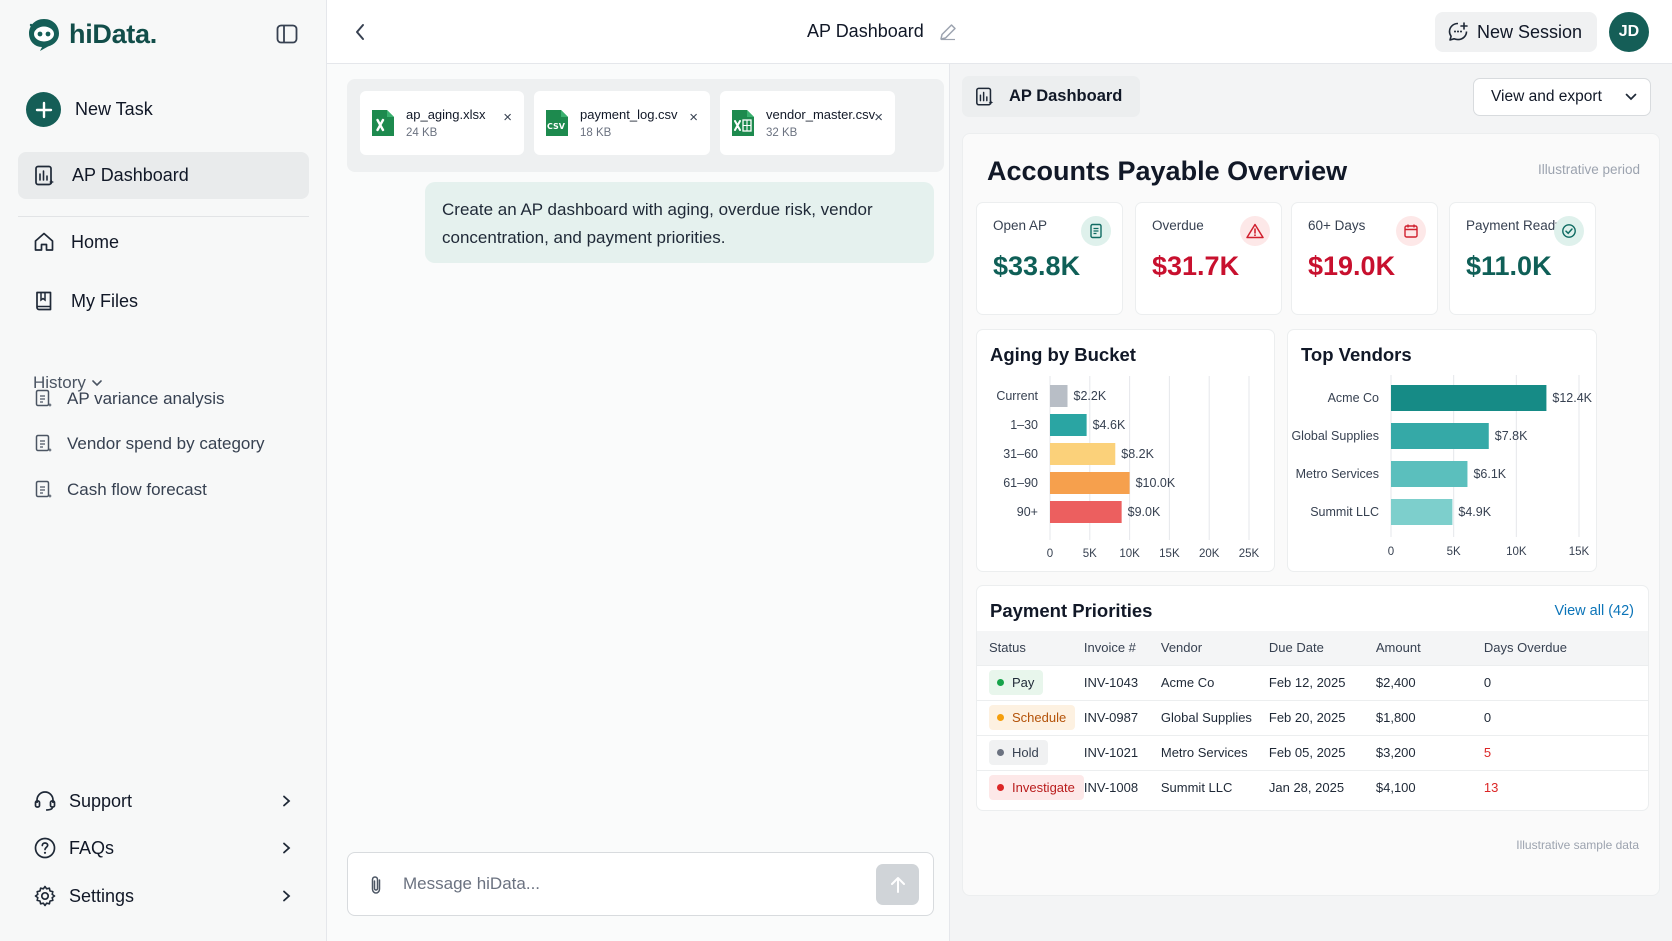 Image resolution: width=1672 pixels, height=941 pixels. Describe the element at coordinates (1429, 717) in the screenshot. I see `amount-cell: $1,800` at that location.